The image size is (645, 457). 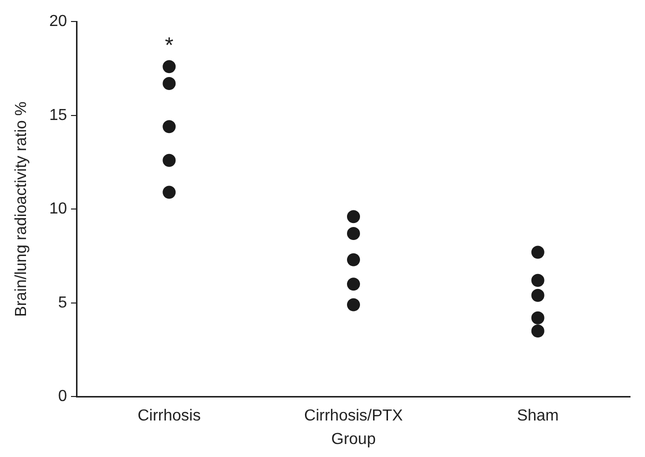 I want to click on y-tick-label: 20, so click(x=58, y=21).